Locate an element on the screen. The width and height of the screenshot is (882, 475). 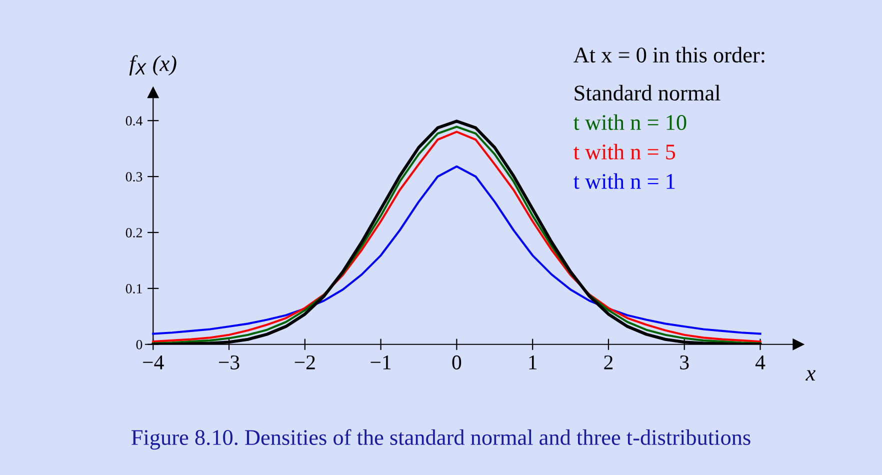
y-tick-label: 0.4 is located at coordinates (134, 121).